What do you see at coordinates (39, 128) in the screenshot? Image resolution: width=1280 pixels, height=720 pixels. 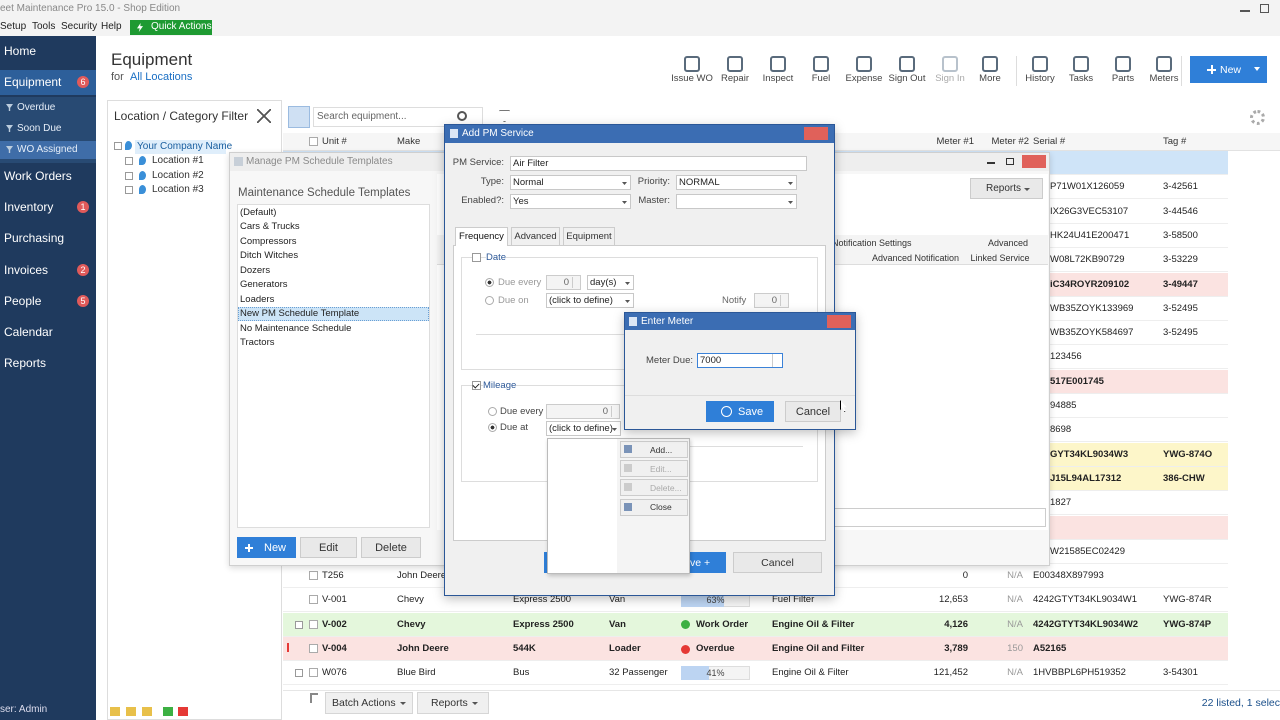 I see `filter-item: Soon Due` at bounding box center [39, 128].